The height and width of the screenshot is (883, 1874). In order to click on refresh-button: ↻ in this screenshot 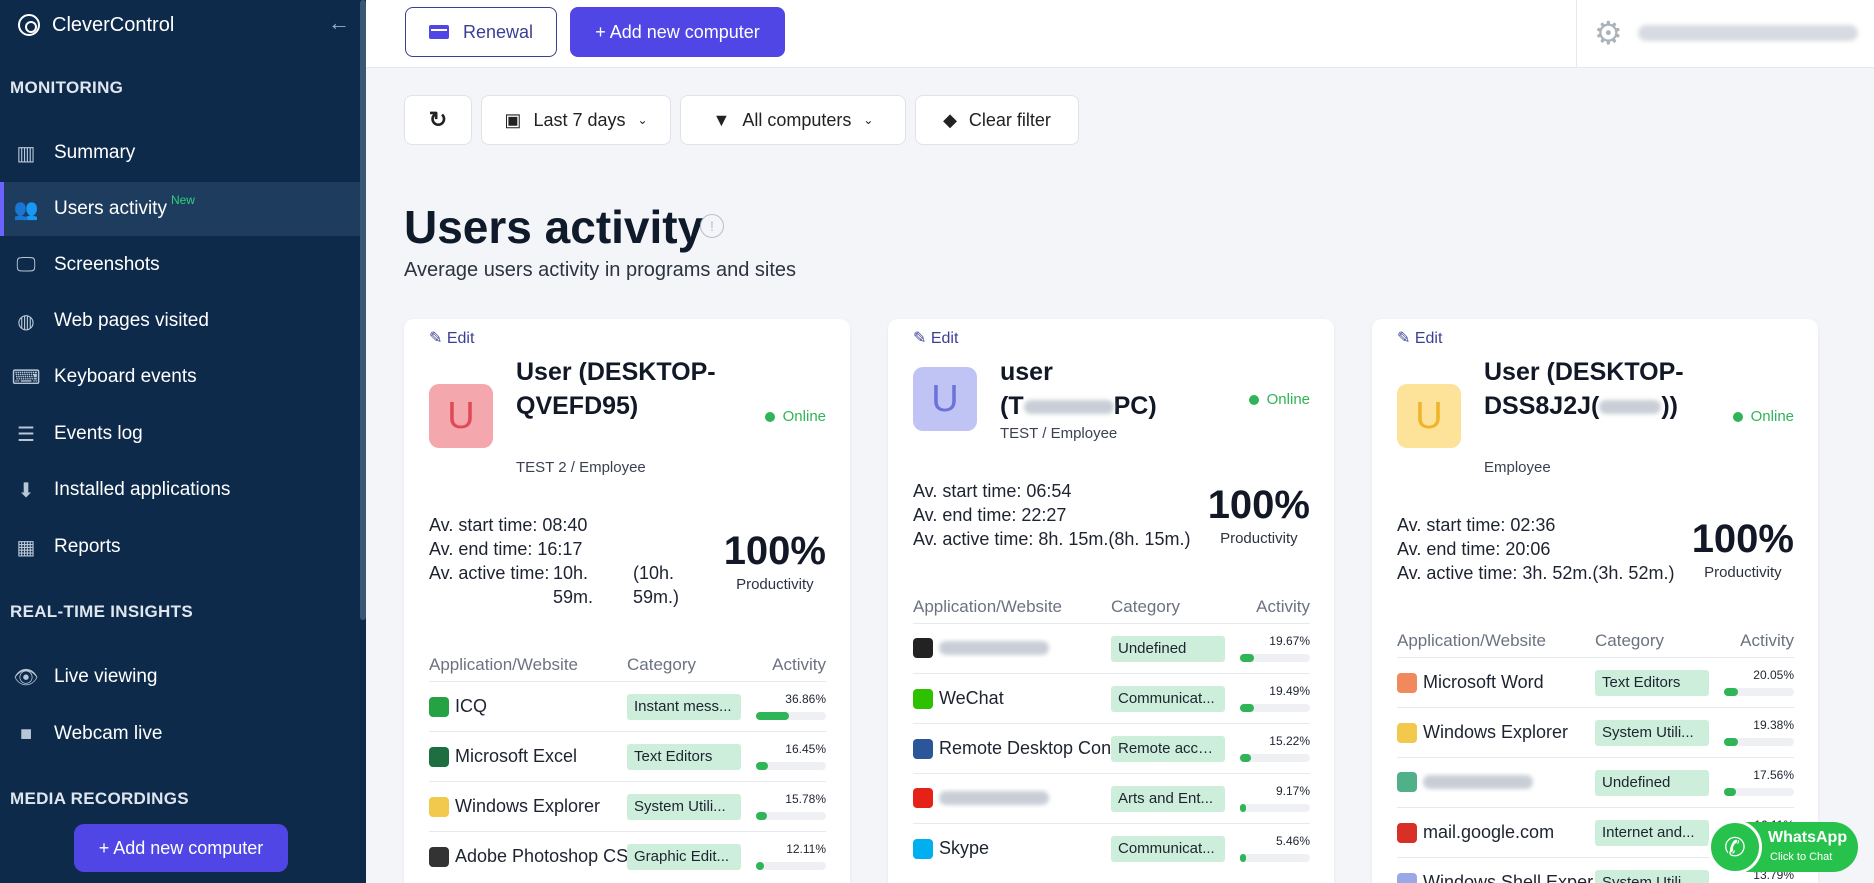, I will do `click(438, 120)`.